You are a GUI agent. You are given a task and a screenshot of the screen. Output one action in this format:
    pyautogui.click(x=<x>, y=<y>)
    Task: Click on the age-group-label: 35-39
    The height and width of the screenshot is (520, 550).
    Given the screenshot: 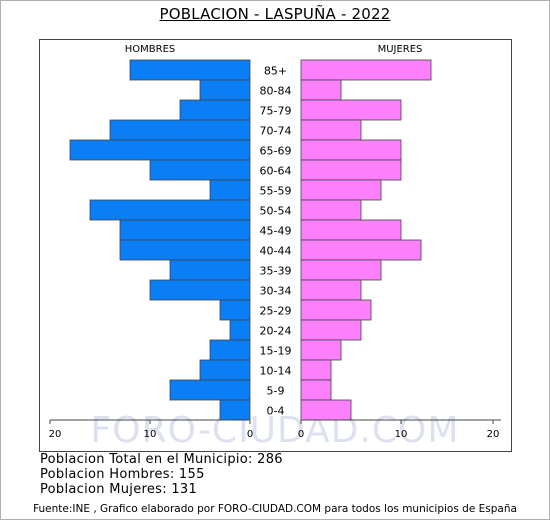 What is the action you would take?
    pyautogui.click(x=276, y=271)
    